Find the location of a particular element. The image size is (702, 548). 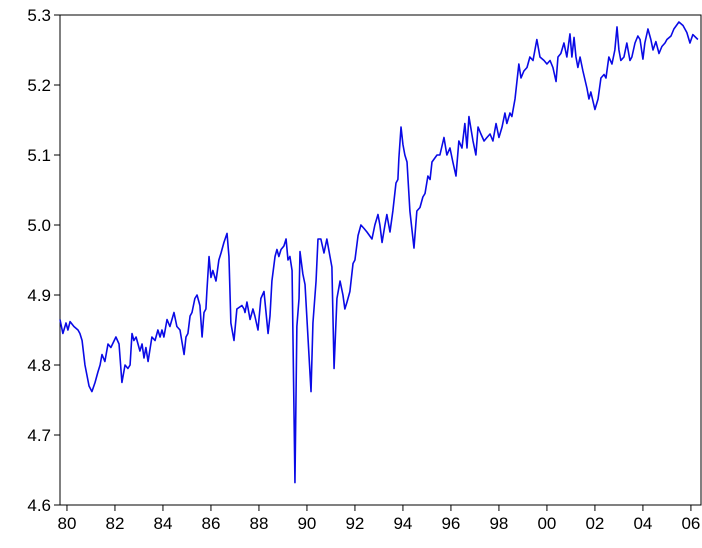

x-tick-label: 84 is located at coordinates (162, 523).